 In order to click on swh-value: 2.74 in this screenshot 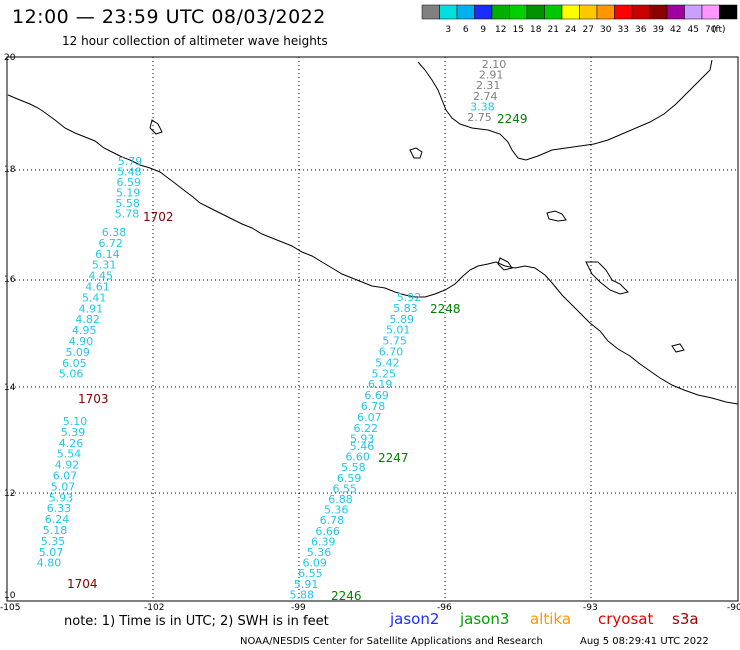, I will do `click(485, 96)`.